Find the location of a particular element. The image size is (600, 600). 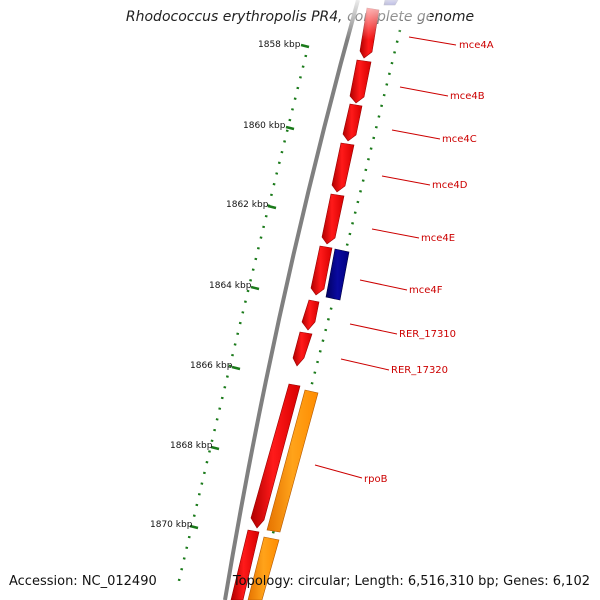

top-fade is located at coordinates (385, 20).